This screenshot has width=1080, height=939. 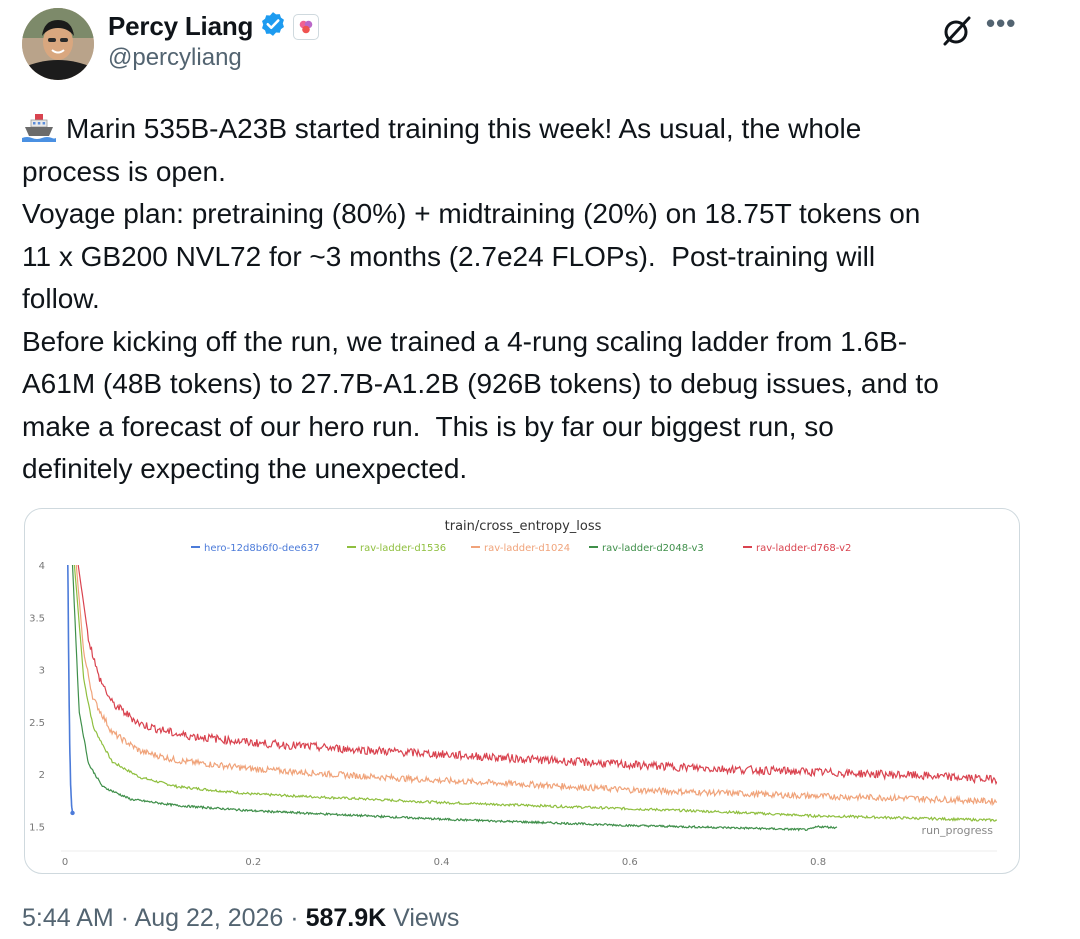 I want to click on y-tick-label: 1.5, so click(x=37, y=828).